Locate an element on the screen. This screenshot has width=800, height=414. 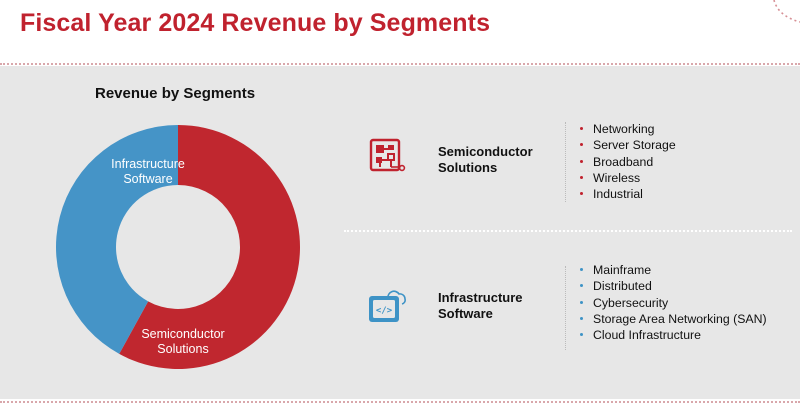
segment-name-infrastructure: Infrastructure Software is located at coordinates (480, 306).